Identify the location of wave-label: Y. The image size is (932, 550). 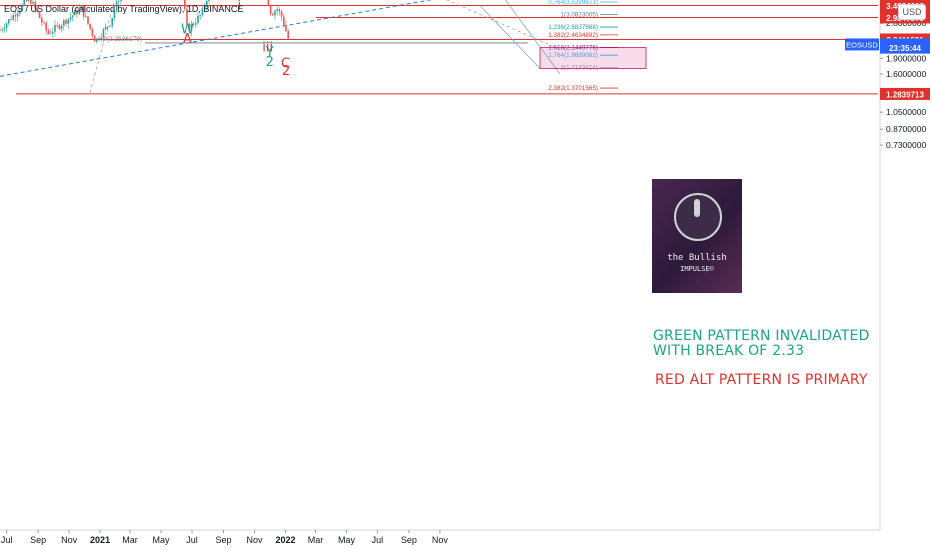
(269, 52).